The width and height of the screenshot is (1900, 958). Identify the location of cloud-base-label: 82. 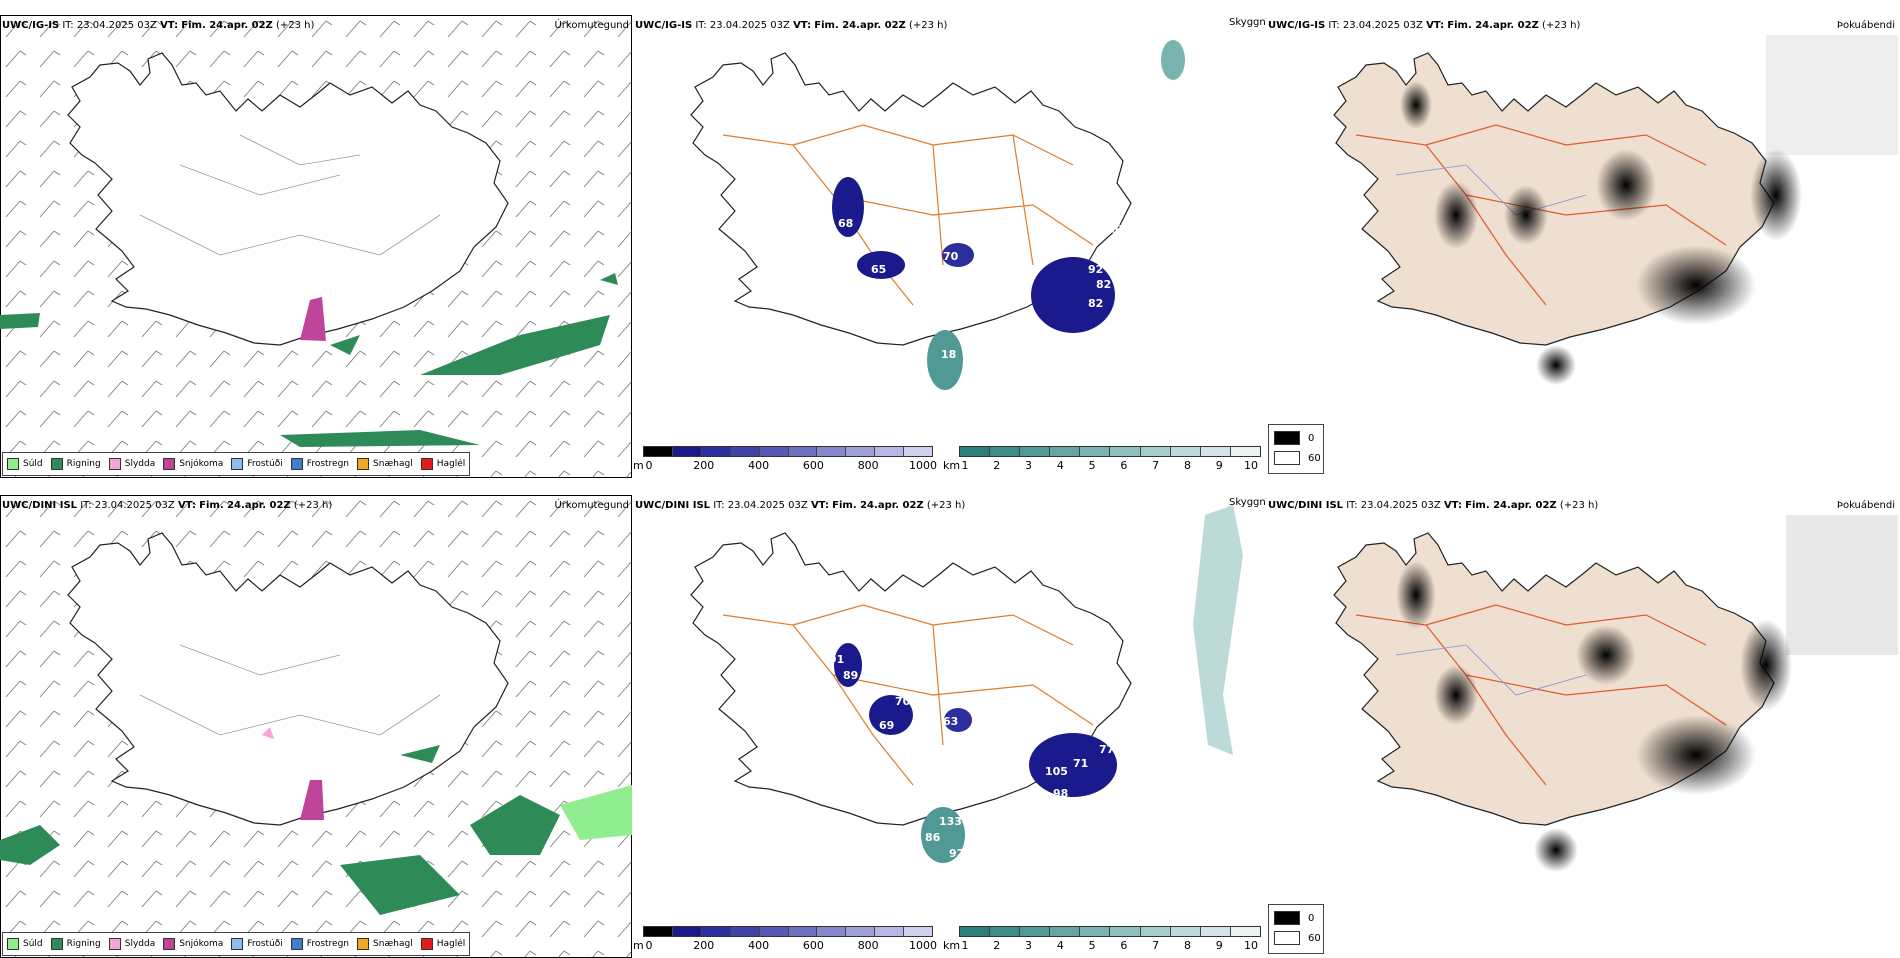
(1095, 303).